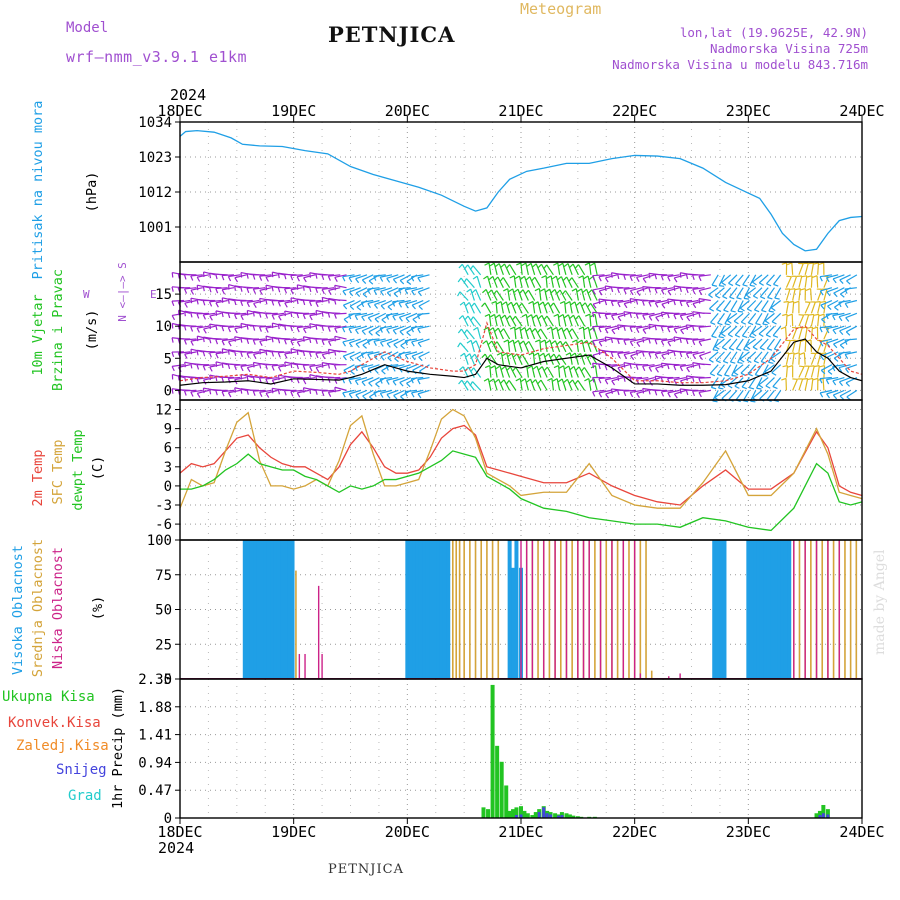  I want to click on x-year-bottom: 2024, so click(176, 848).